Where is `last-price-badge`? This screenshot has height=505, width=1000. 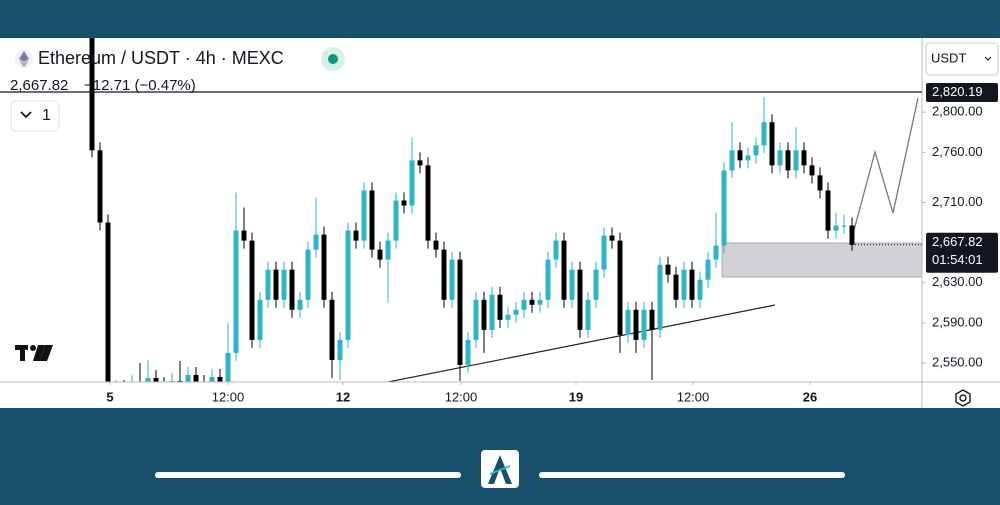 last-price-badge is located at coordinates (962, 252).